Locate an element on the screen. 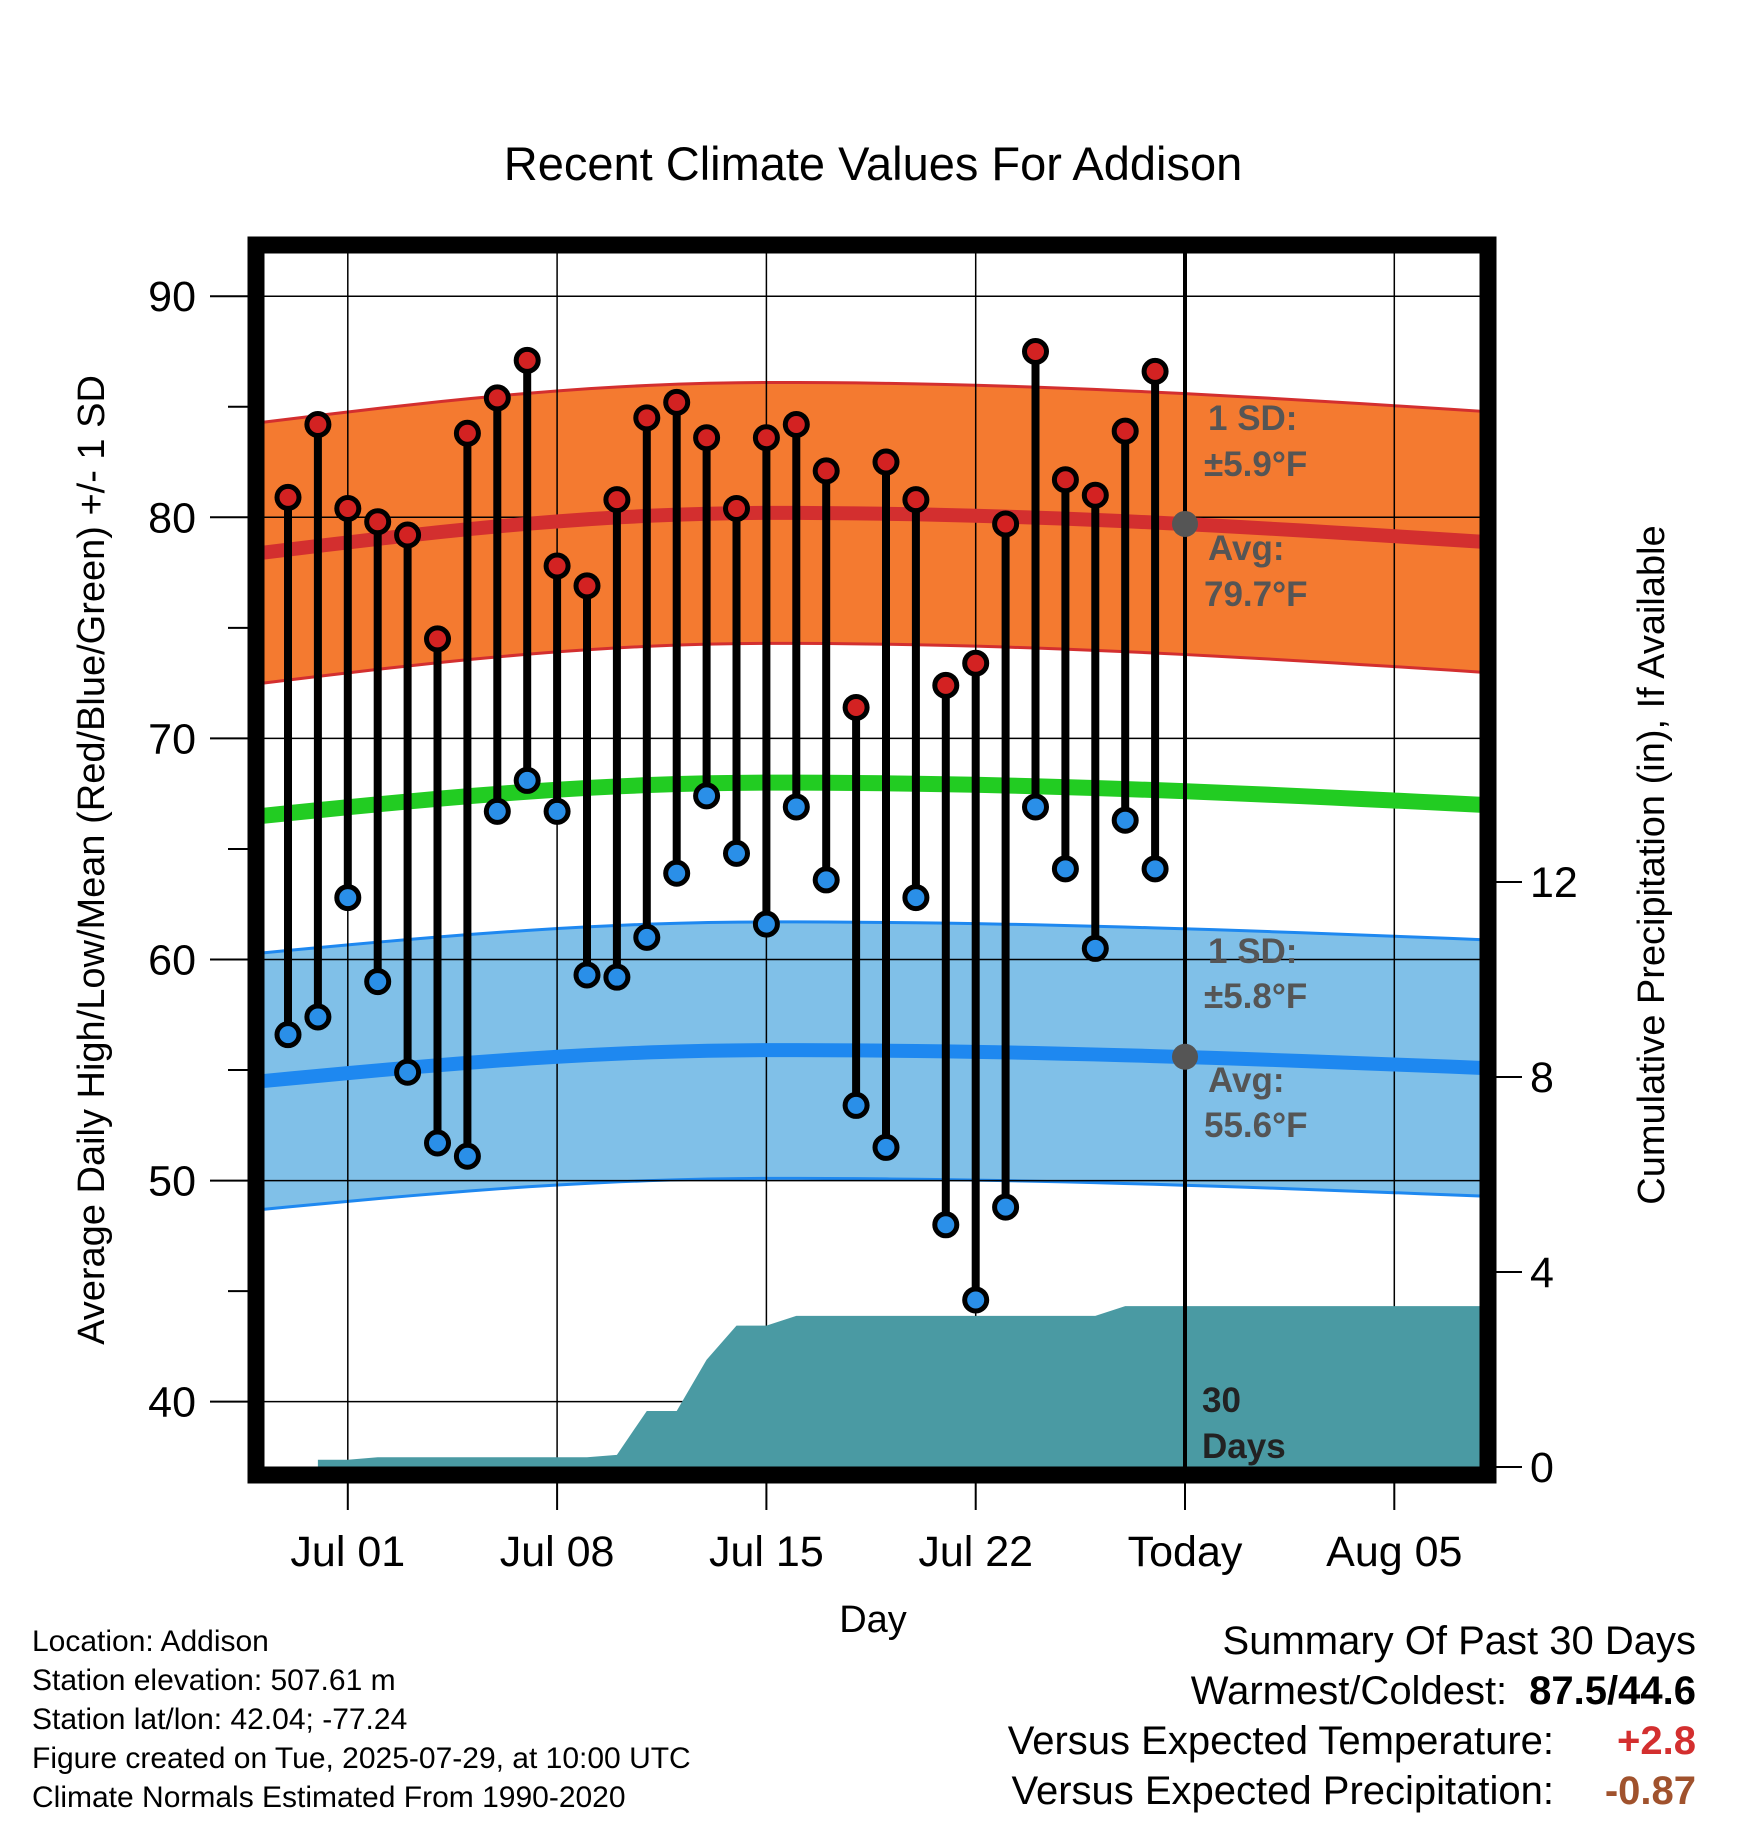 The height and width of the screenshot is (1828, 1748). summary-warmest-row: Warmest/Coldest: 87.5/44.6 is located at coordinates (1352, 1691).